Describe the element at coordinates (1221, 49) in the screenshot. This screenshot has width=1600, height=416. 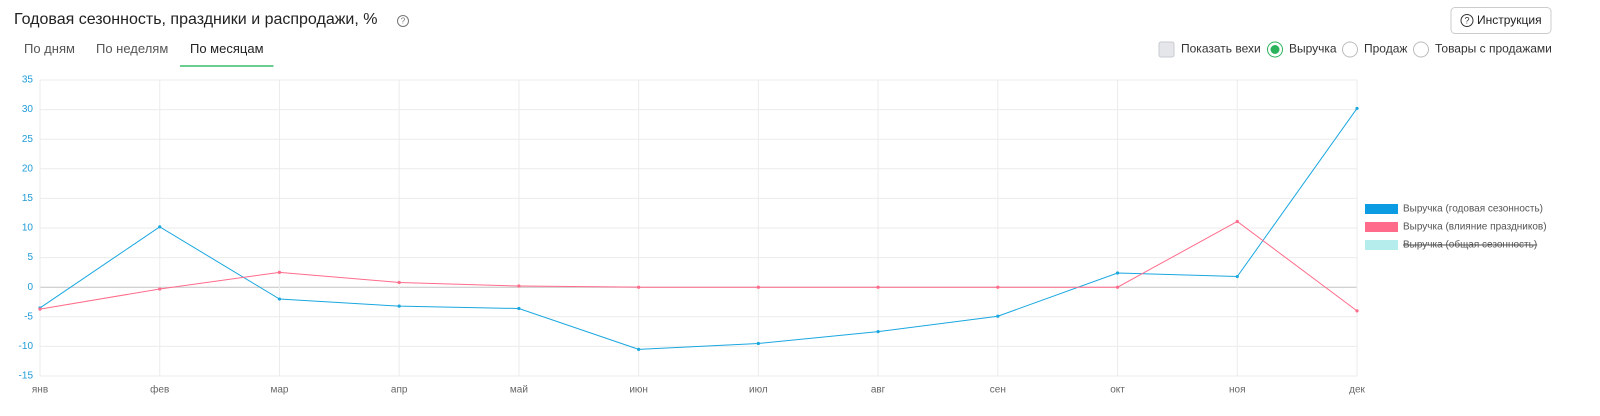
I see `checkbox-label: Показать вехи` at that location.